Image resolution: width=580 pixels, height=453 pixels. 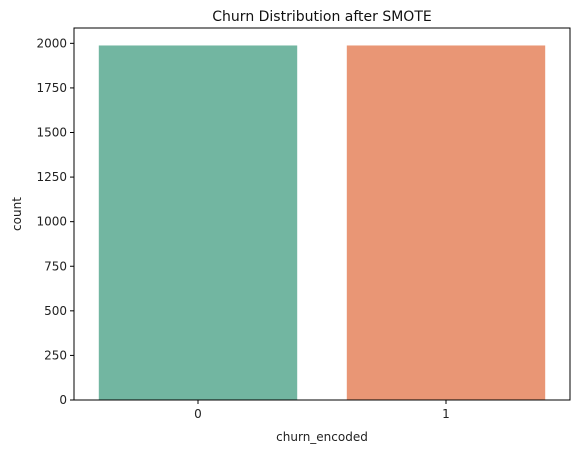 What do you see at coordinates (55, 311) in the screenshot?
I see `y-tick-label: 500` at bounding box center [55, 311].